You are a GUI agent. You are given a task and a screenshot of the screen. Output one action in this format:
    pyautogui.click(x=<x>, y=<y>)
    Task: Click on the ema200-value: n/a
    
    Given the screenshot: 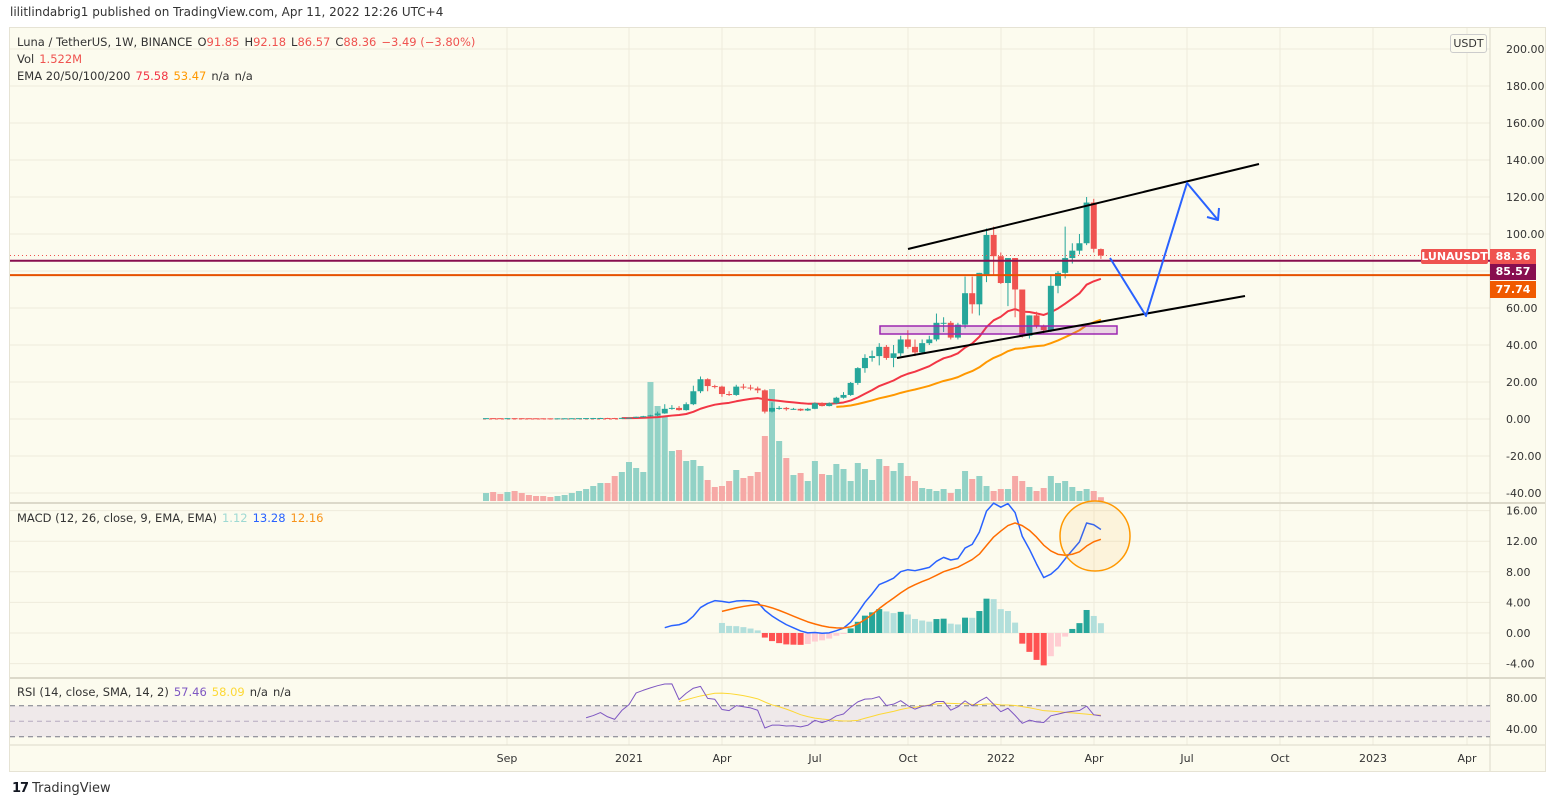 What is the action you would take?
    pyautogui.click(x=243, y=76)
    